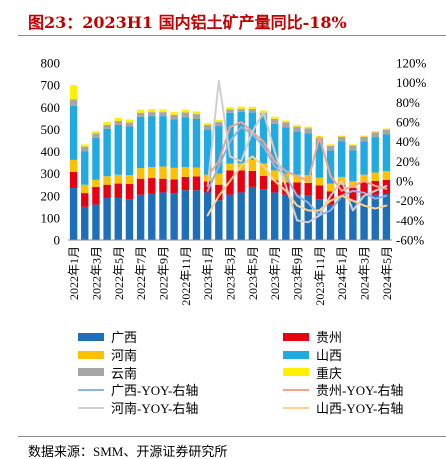 This screenshot has height=459, width=446. Describe the element at coordinates (96, 273) in the screenshot. I see `x-tick-label: 2022年3月` at that location.